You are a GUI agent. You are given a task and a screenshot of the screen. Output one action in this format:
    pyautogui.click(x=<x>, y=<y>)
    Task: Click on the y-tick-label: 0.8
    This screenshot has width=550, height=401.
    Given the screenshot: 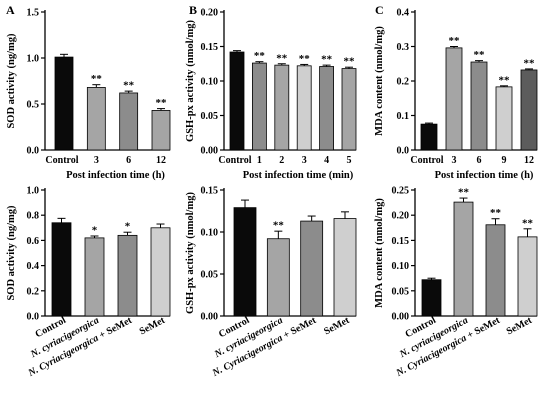 What is the action you would take?
    pyautogui.click(x=33, y=216)
    